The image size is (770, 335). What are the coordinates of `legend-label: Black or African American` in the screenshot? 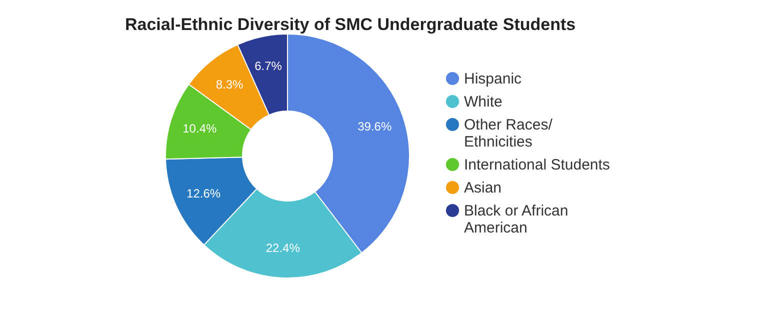 It's located at (516, 219).